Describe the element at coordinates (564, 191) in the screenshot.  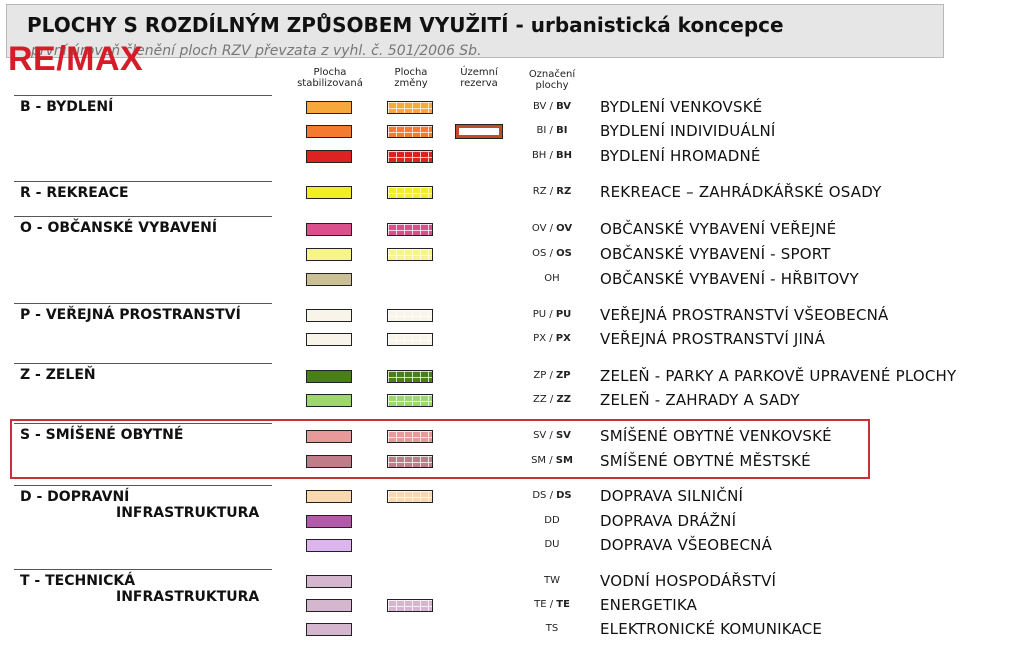
I see `area-code-bold: RZ` at that location.